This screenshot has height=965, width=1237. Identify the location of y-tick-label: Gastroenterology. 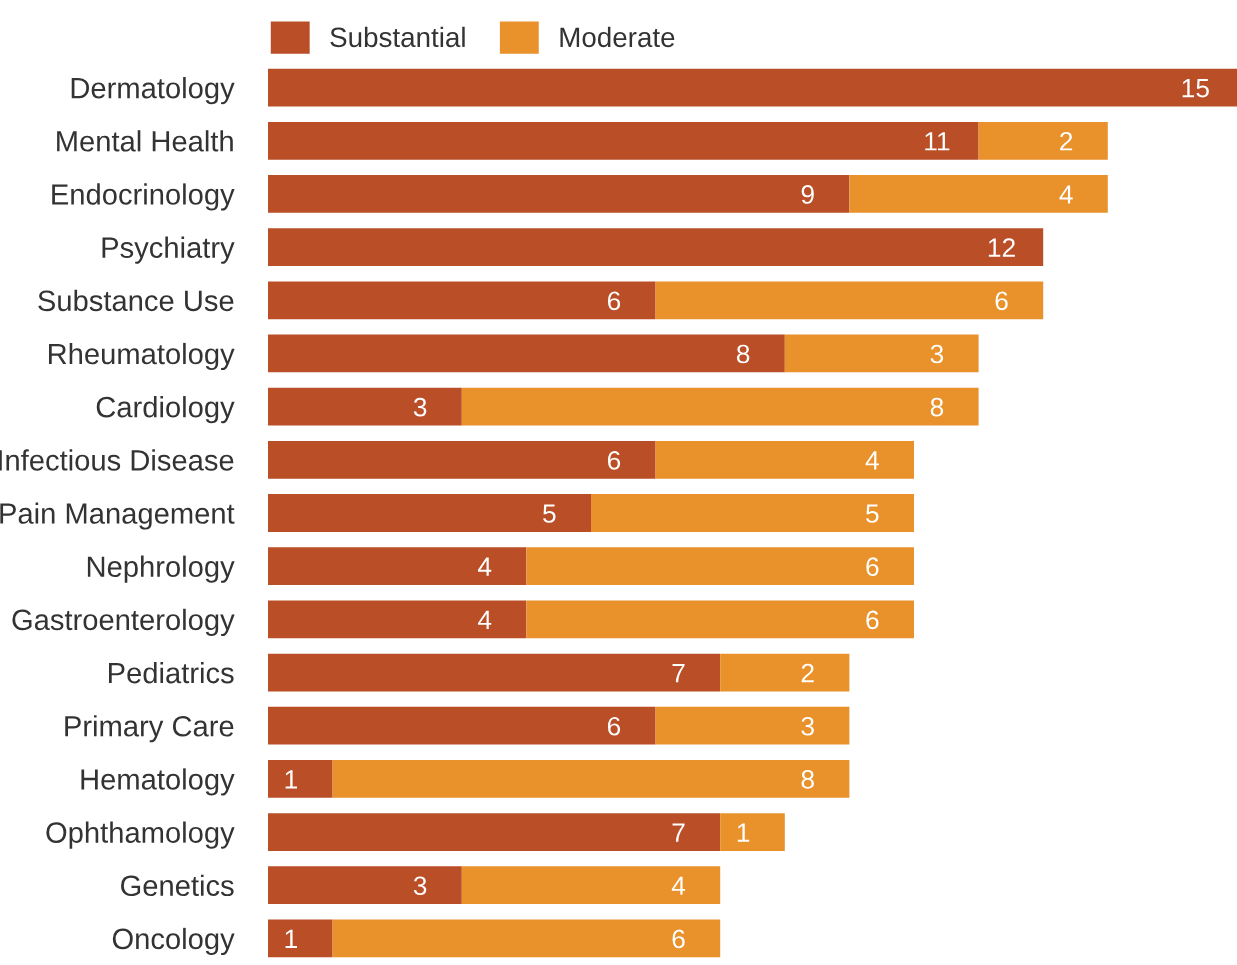
(123, 622).